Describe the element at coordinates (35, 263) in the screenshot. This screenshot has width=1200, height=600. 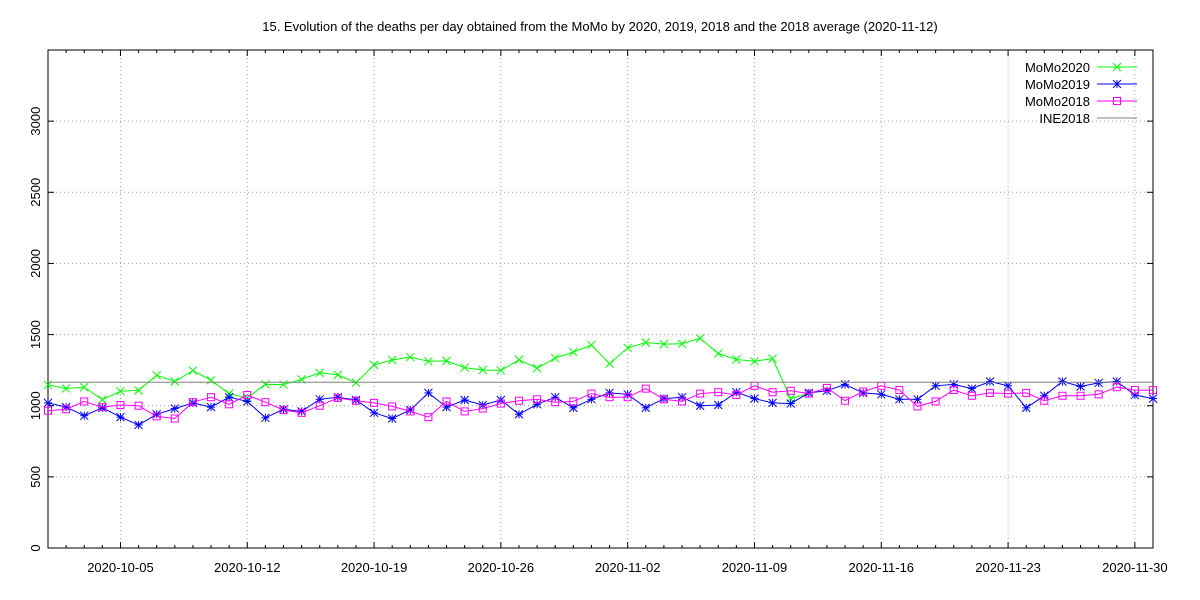
I see `y-tick-label: 2000` at that location.